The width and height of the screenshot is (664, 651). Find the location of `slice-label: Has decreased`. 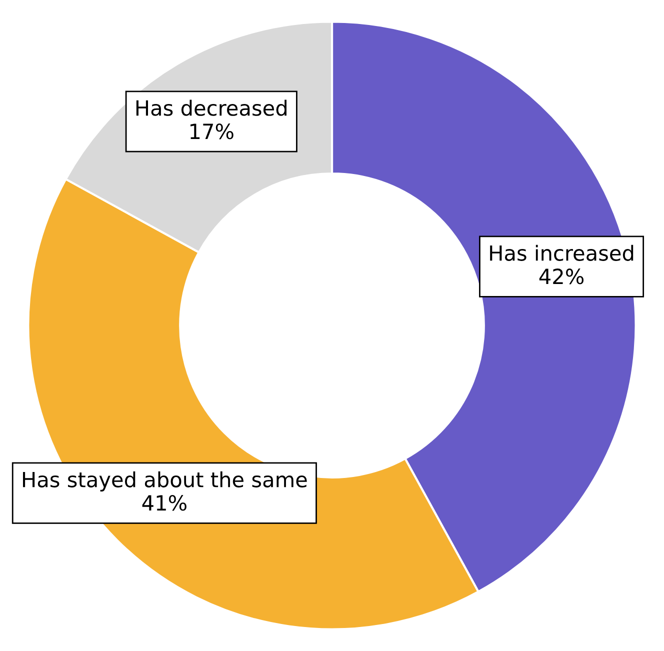

slice-label: Has decreased is located at coordinates (211, 108).